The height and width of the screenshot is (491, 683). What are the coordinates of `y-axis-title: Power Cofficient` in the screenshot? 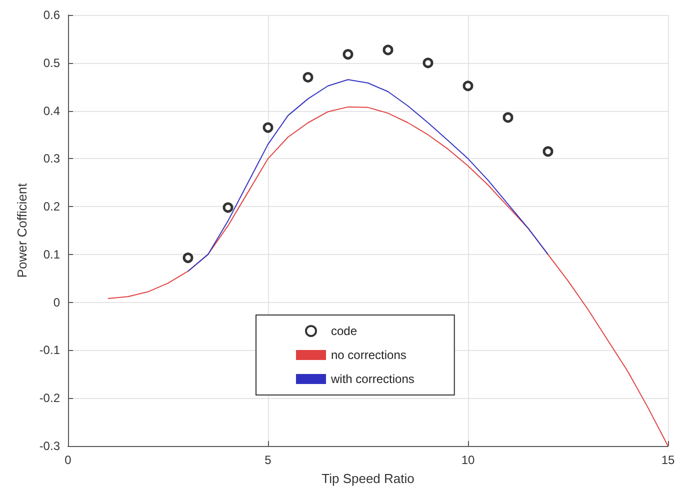 It's located at (22, 230).